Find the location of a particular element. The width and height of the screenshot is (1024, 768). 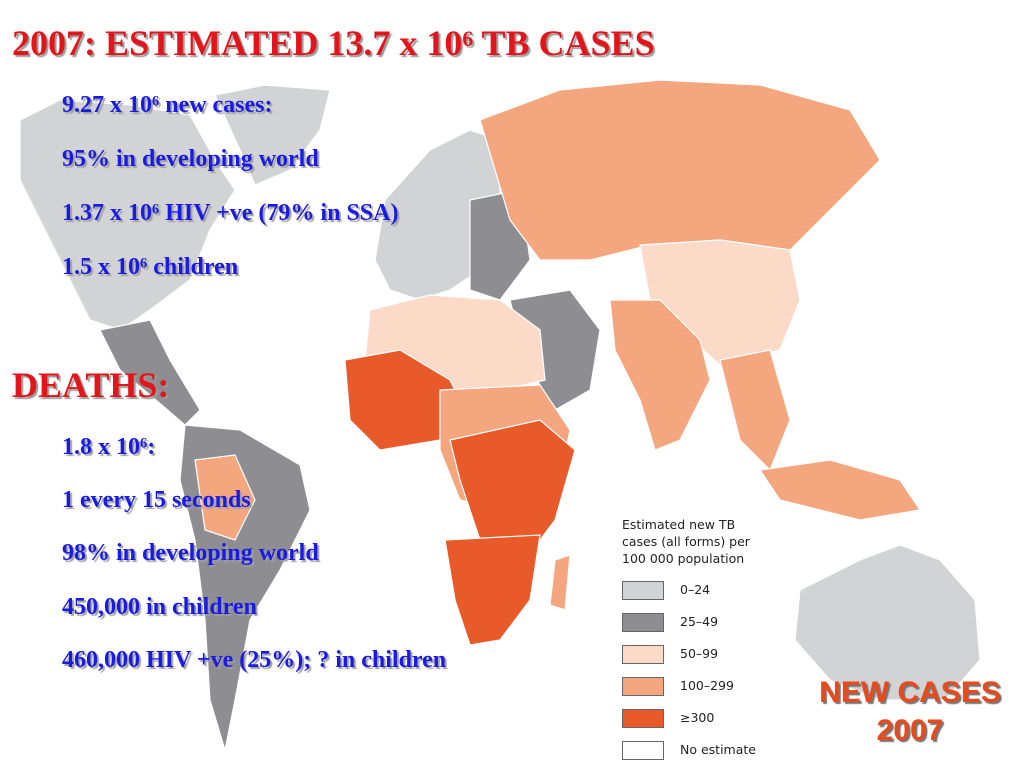

central-america is located at coordinates (150, 372).